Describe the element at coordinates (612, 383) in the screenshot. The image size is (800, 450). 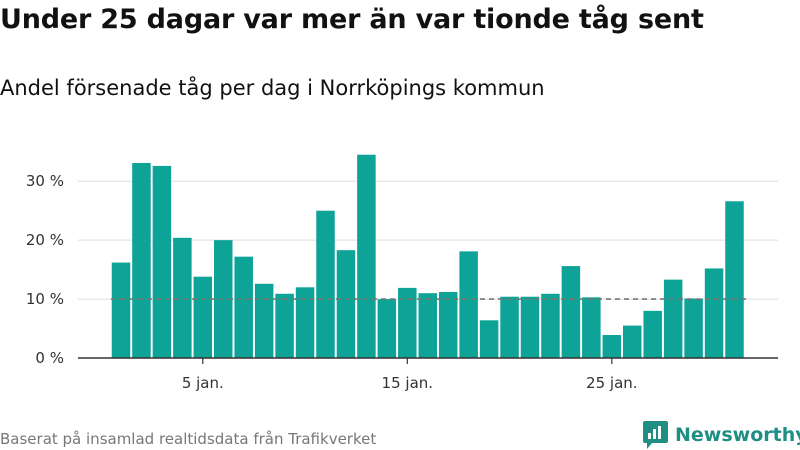
I see `x-tick-label: 25 jan.` at that location.